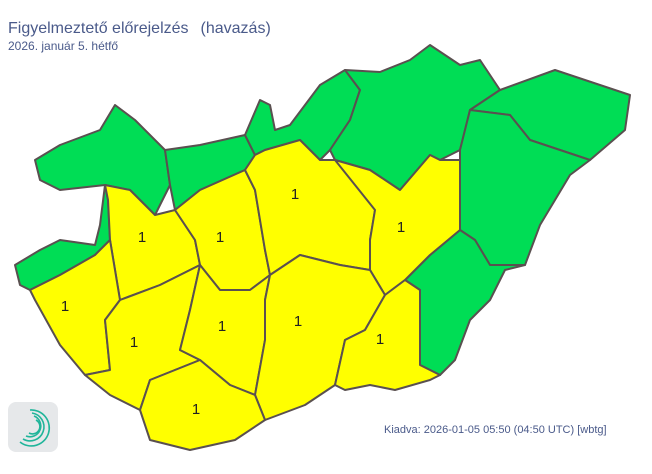  Describe the element at coordinates (98, 28) in the screenshot. I see `title-text: Figyelmeztető előrejelzés` at that location.